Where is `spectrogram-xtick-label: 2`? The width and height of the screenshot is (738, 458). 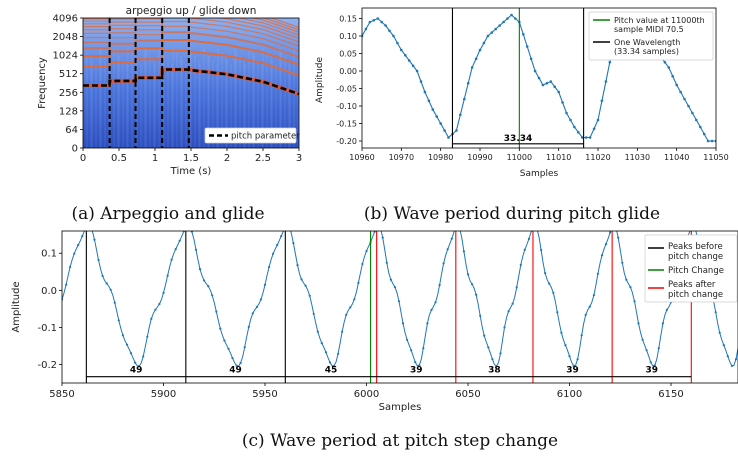 spectrogram-xtick-label: 2 is located at coordinates (227, 158).